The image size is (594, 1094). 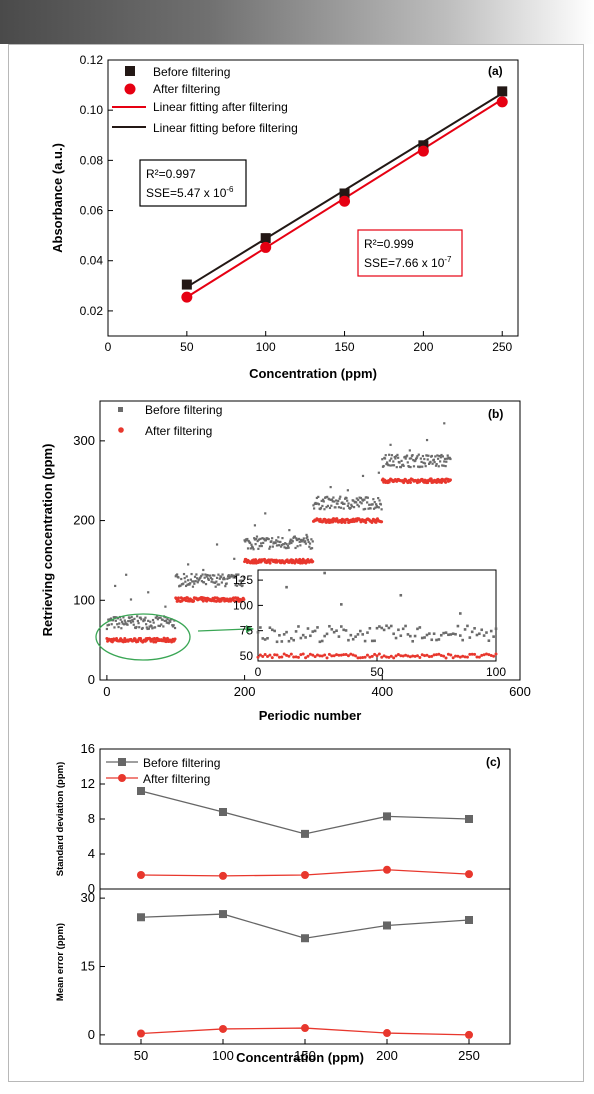 What do you see at coordinates (88, 966) in the screenshot?
I see `panel-c-bottom-y-tick-label: 15` at bounding box center [88, 966].